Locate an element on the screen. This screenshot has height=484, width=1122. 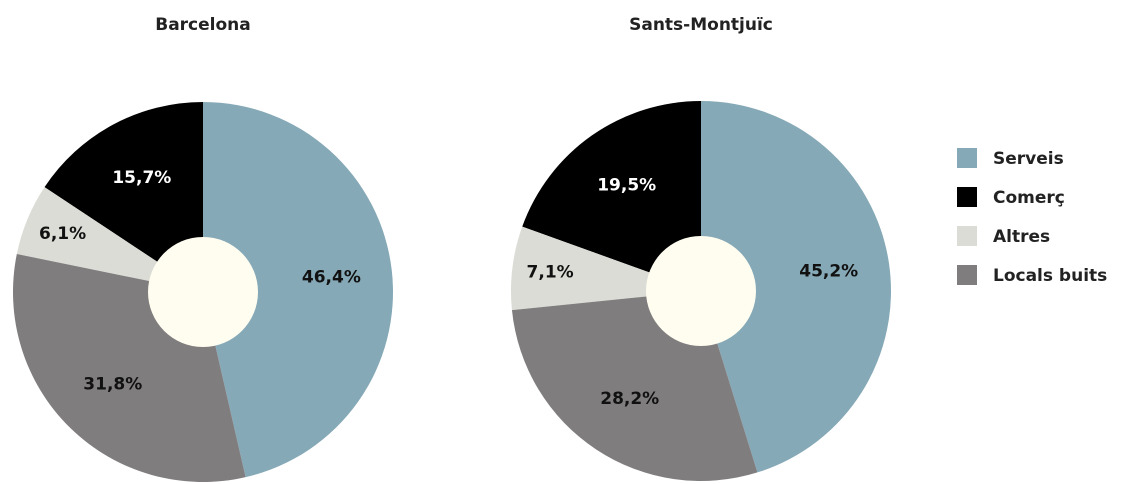
slice-label: 6,1% is located at coordinates (62, 234).